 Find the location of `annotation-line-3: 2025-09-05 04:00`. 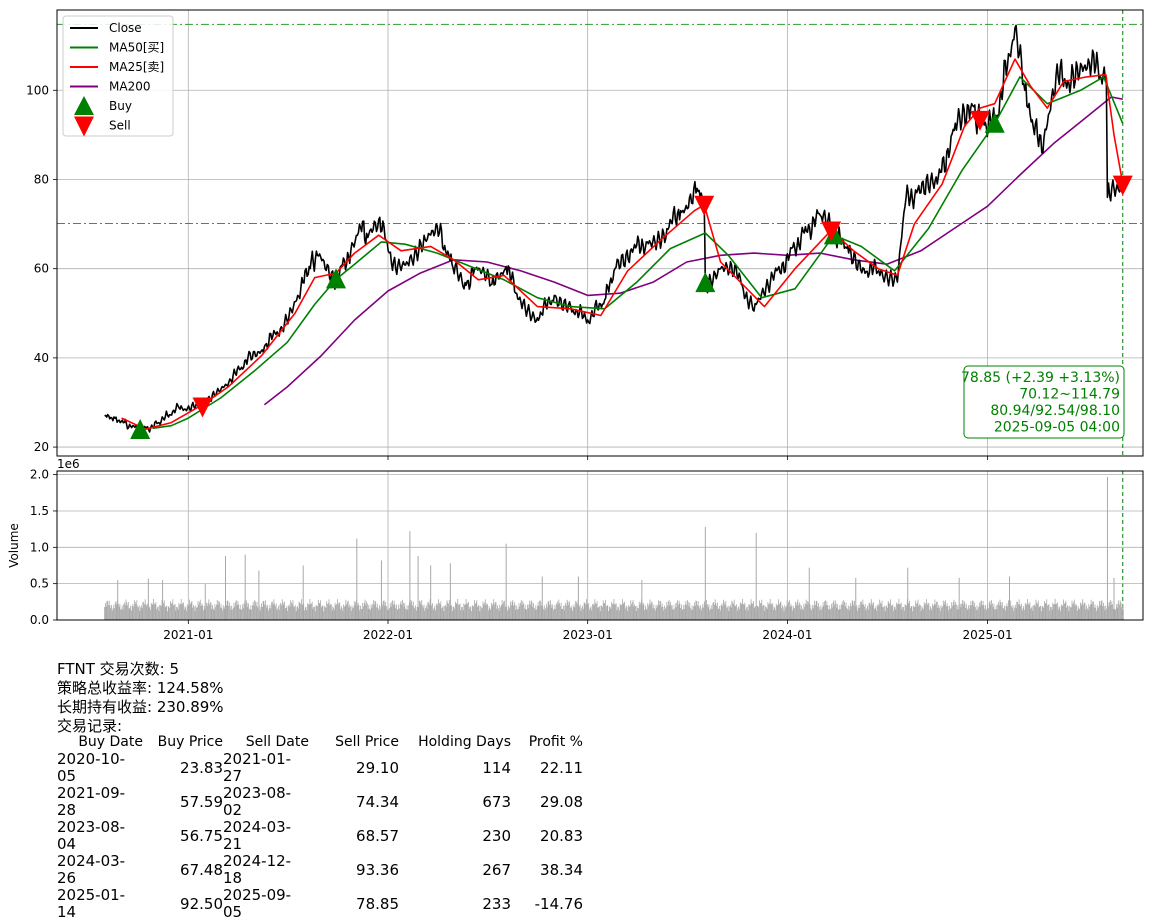

annotation-line-3: 2025-09-05 04:00 is located at coordinates (1057, 428).